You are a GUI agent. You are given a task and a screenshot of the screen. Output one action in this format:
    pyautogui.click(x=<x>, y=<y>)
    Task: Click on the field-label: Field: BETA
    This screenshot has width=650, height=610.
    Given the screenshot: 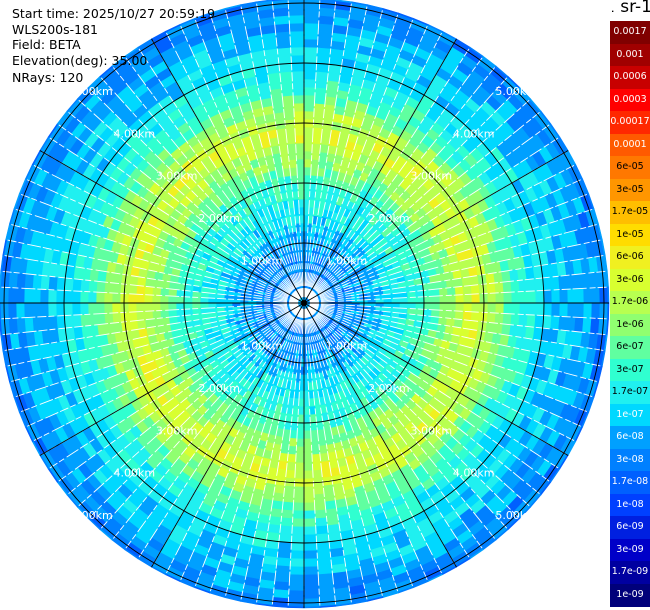 What is the action you would take?
    pyautogui.click(x=46, y=44)
    